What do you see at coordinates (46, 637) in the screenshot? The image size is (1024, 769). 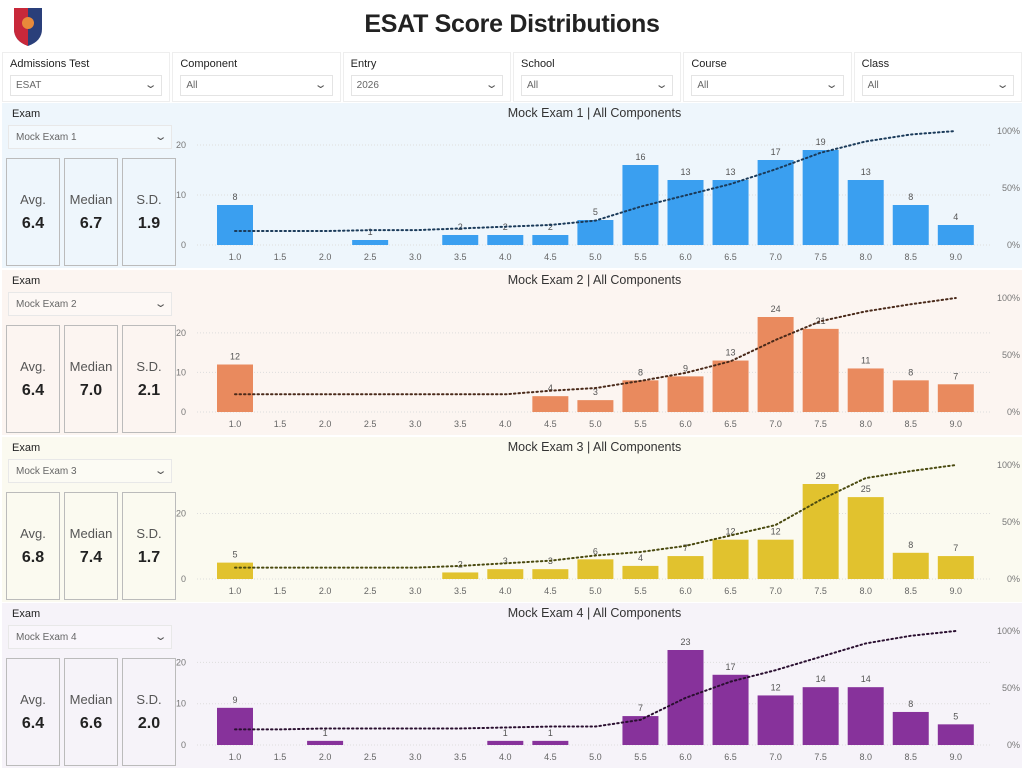 I see `exam-value: Mock Exam 4` at bounding box center [46, 637].